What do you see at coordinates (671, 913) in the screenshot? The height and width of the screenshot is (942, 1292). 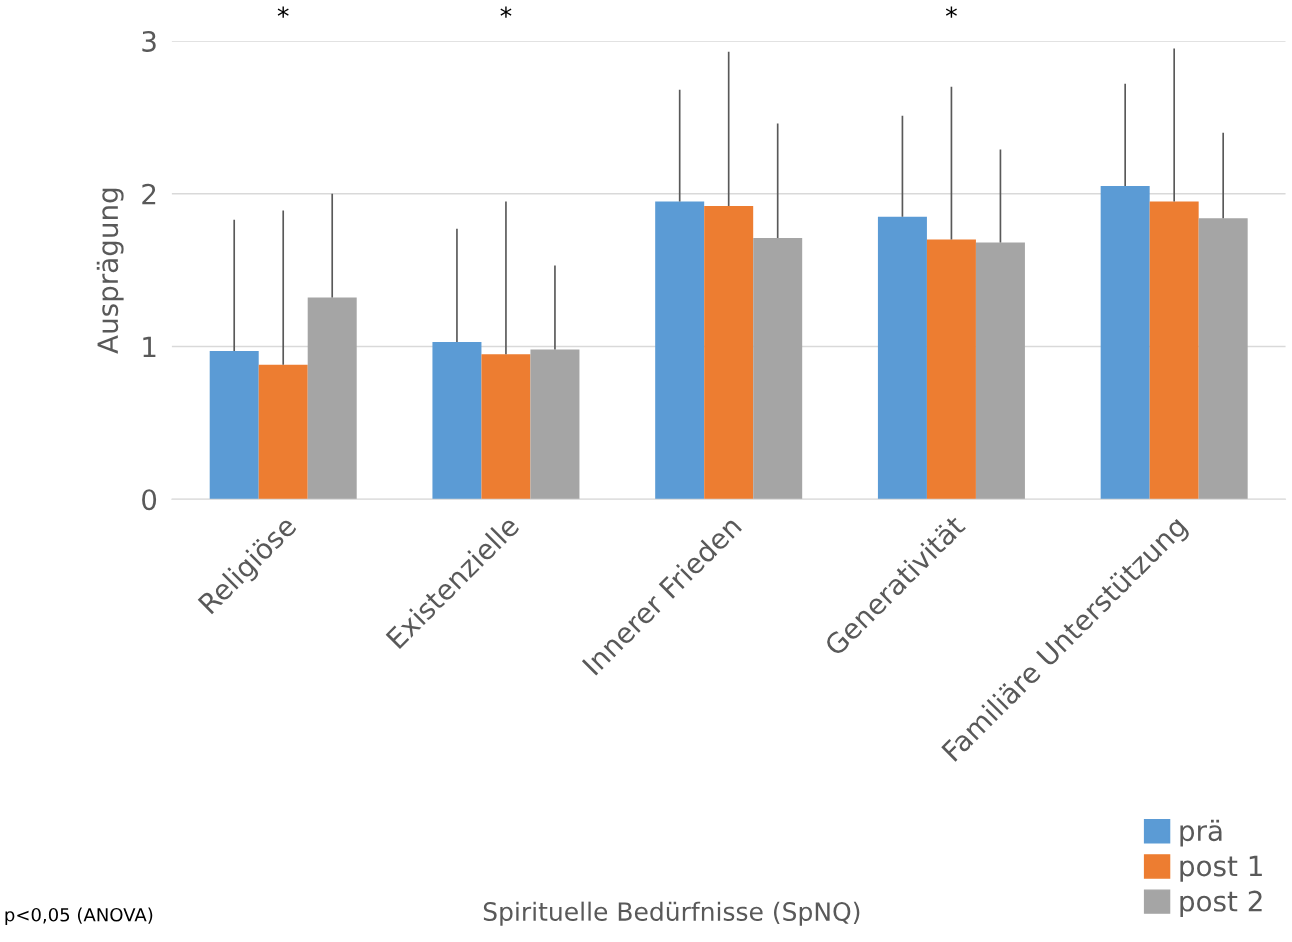 I see `text: Spirituelle Bedürfnisse (SpNQ)` at bounding box center [671, 913].